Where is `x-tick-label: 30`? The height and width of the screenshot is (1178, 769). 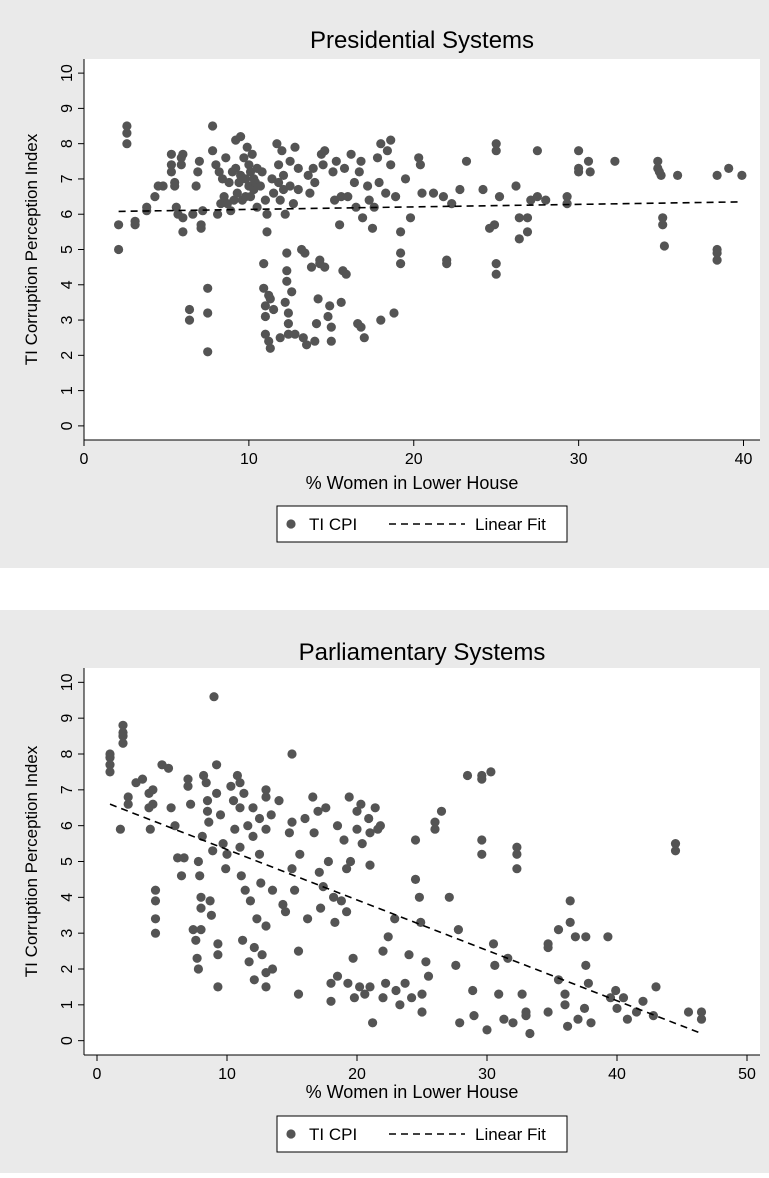
x-tick-label: 30 is located at coordinates (579, 459).